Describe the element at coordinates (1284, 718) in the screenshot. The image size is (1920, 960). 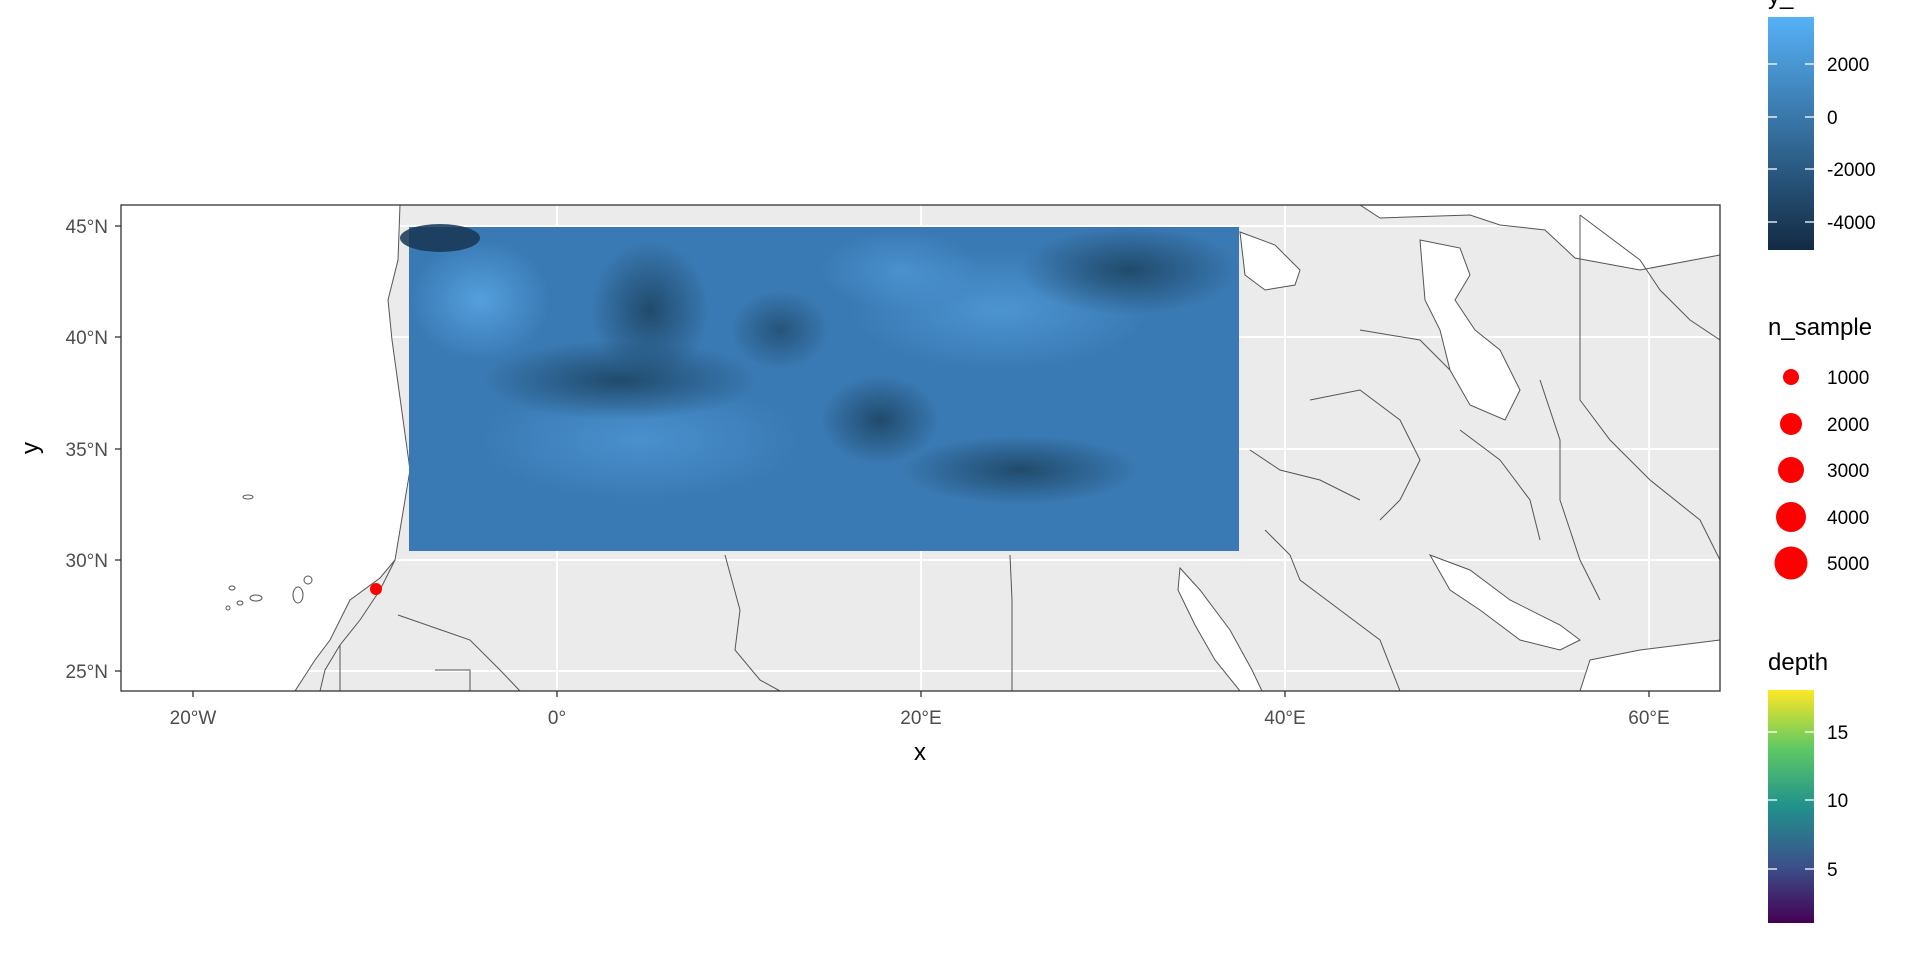
I see `x-tick-label: 40°E` at that location.